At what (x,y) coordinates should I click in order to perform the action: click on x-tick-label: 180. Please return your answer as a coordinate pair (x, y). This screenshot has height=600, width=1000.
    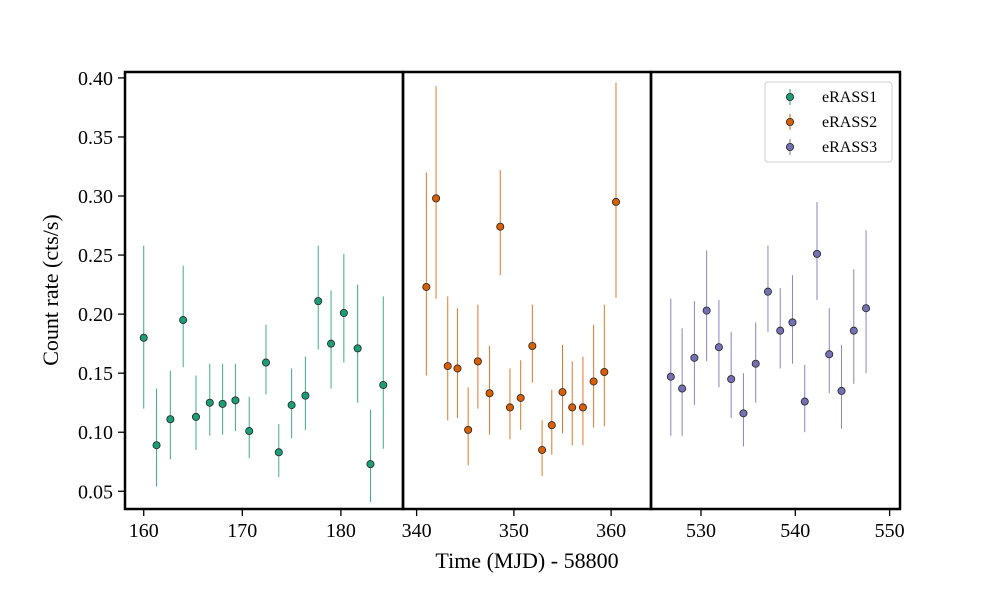
    Looking at the image, I should click on (341, 531).